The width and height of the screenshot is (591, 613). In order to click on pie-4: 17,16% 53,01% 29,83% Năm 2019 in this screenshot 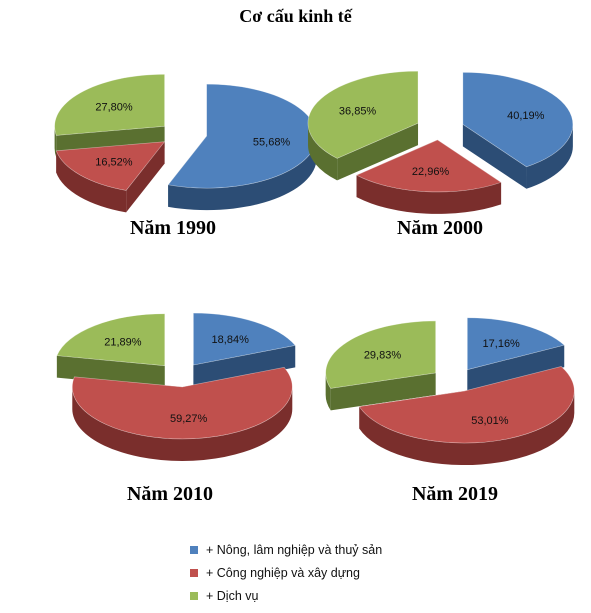, I will do `click(450, 411)`.